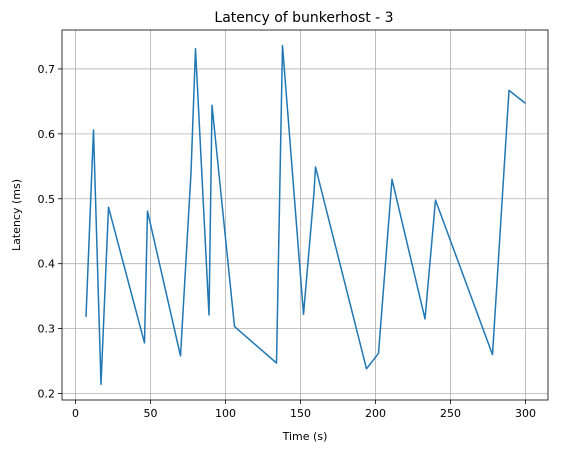  Describe the element at coordinates (225, 413) in the screenshot. I see `x-tick-label: 100` at that location.